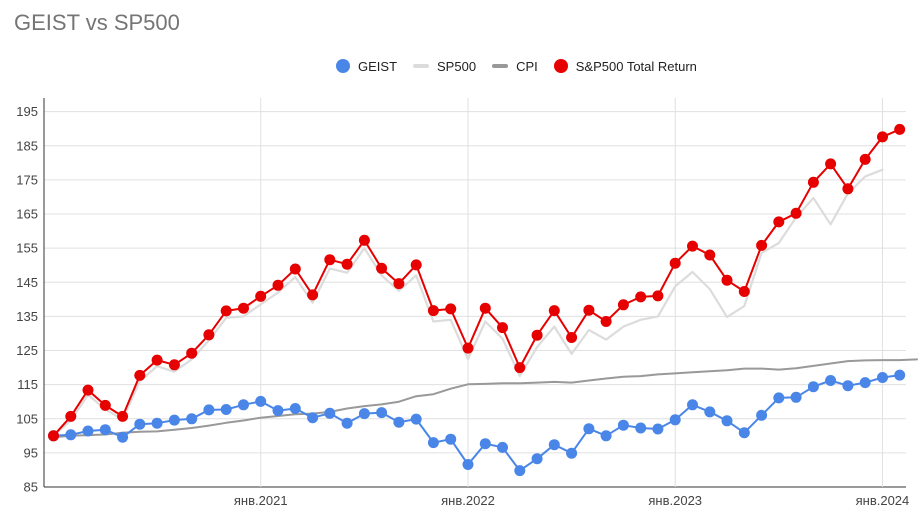 The height and width of the screenshot is (513, 923). I want to click on legend-item-cpi: CPI, so click(515, 66).